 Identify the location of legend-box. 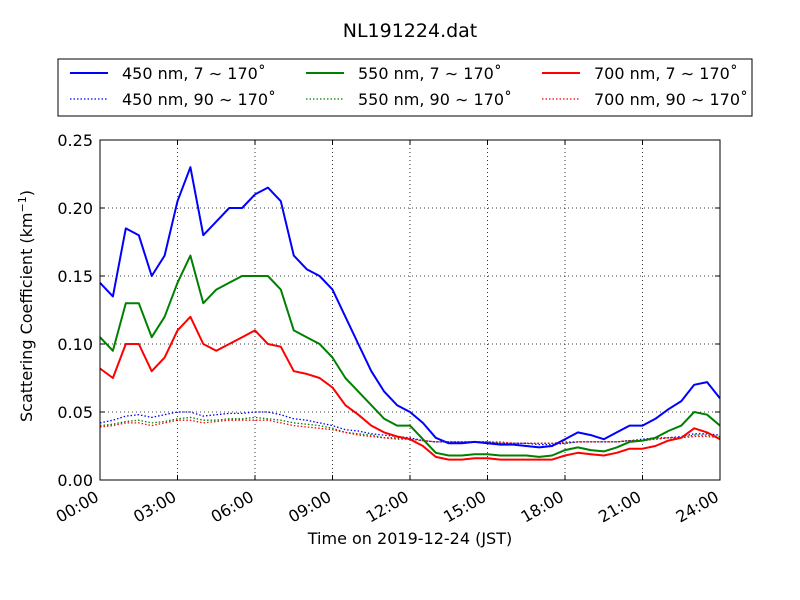
(405, 87).